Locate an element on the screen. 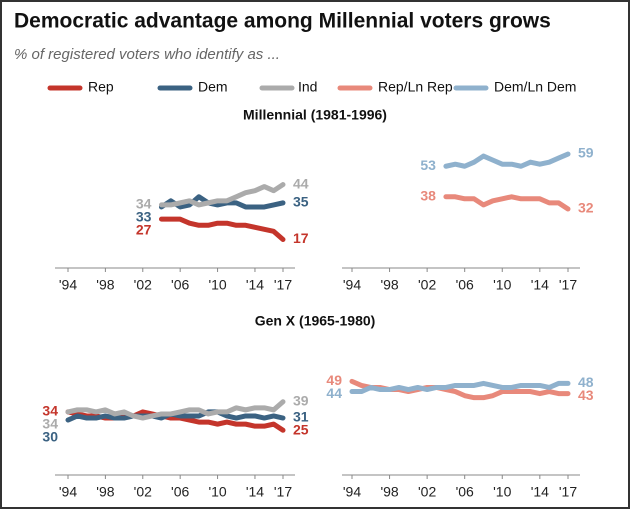 The height and width of the screenshot is (509, 630). start-label: 53 is located at coordinates (428, 165).